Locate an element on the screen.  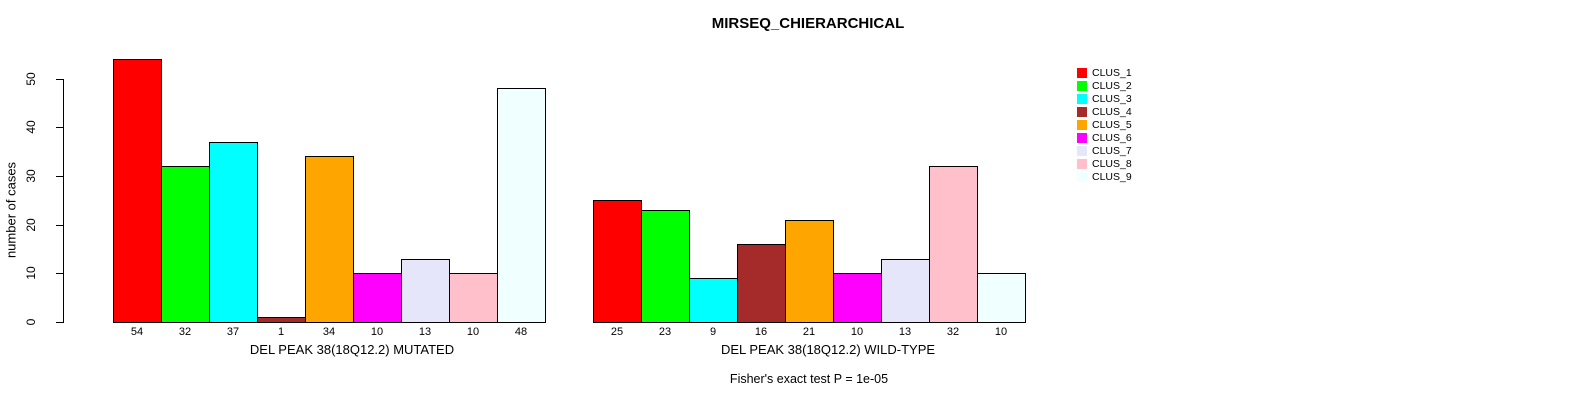
bar-value-label: 16 is located at coordinates (761, 332).